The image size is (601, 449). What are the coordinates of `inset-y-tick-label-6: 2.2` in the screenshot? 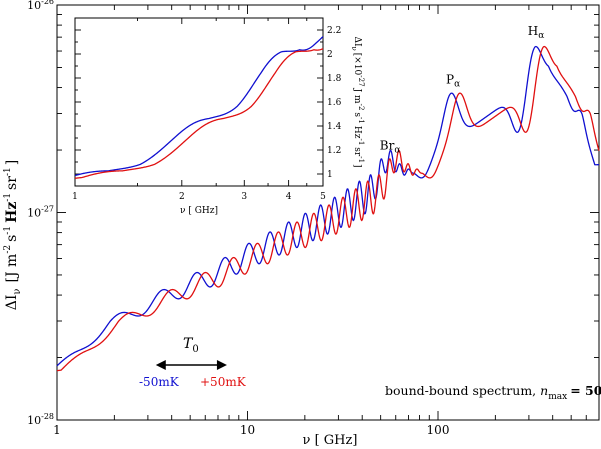 It's located at (334, 31).